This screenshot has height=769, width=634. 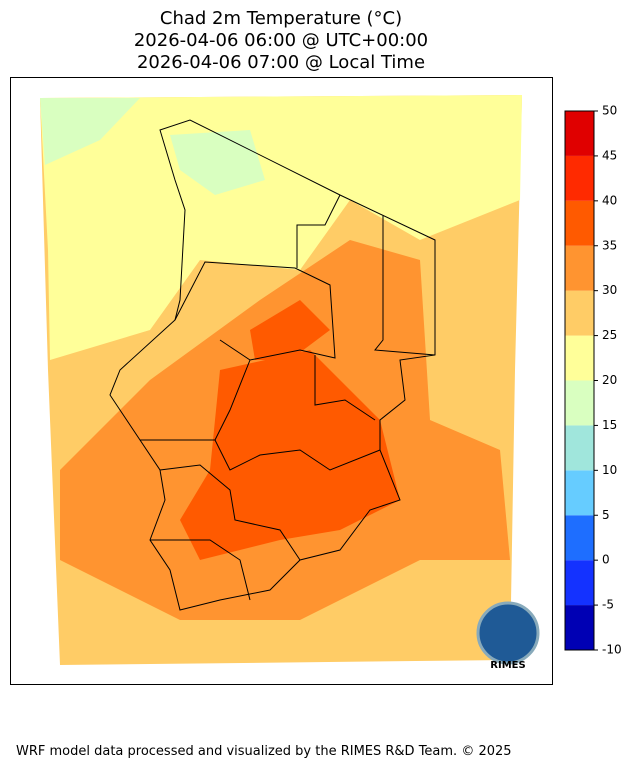 I want to click on title-line: Chad 2m Temperature (°C), so click(x=281, y=18).